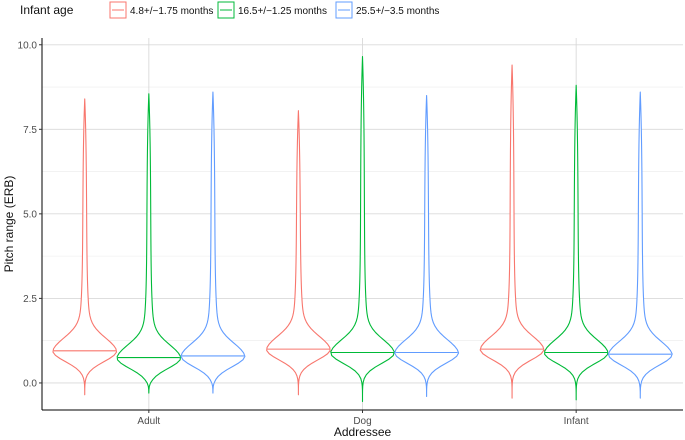 The image size is (685, 440). Describe the element at coordinates (30, 383) in the screenshot. I see `y-tick-label: 0.0` at that location.